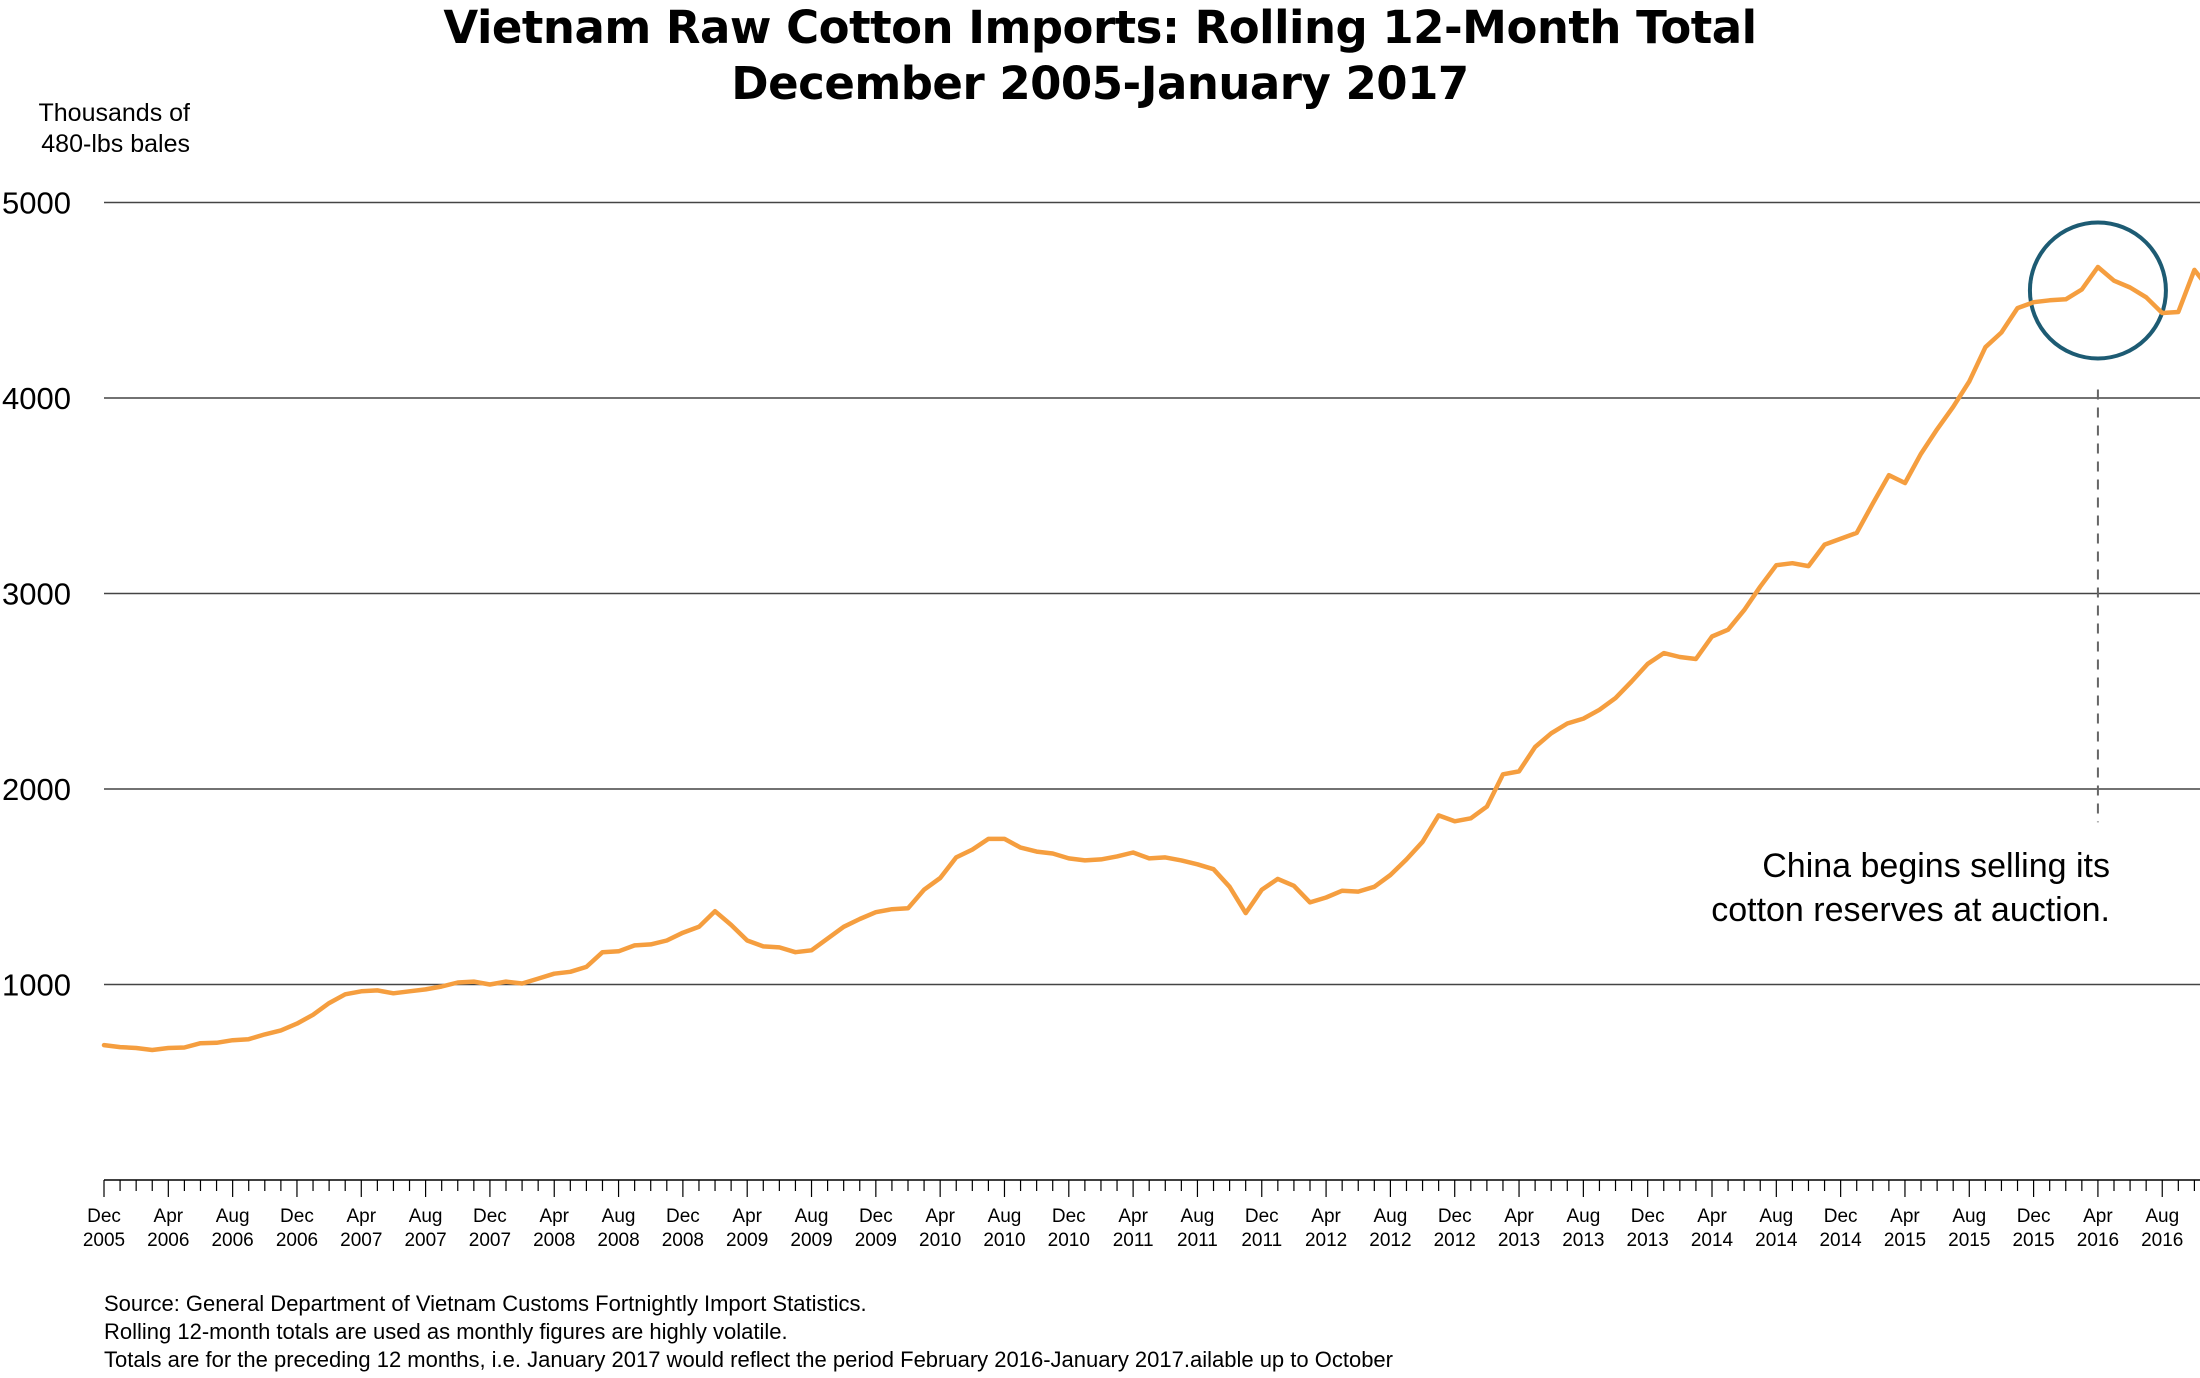  I want to click on annotation-circle, so click(2097, 290).